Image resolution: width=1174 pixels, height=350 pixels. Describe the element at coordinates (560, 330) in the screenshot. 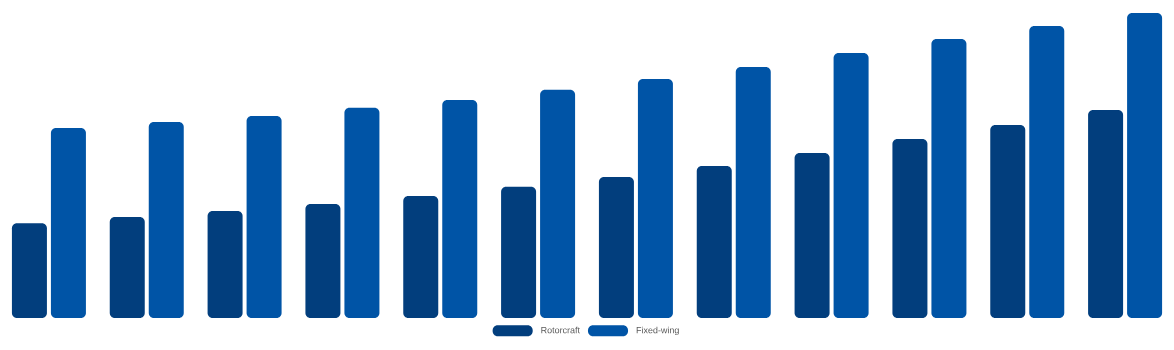

I see `legend-label: Rotorcraft` at that location.